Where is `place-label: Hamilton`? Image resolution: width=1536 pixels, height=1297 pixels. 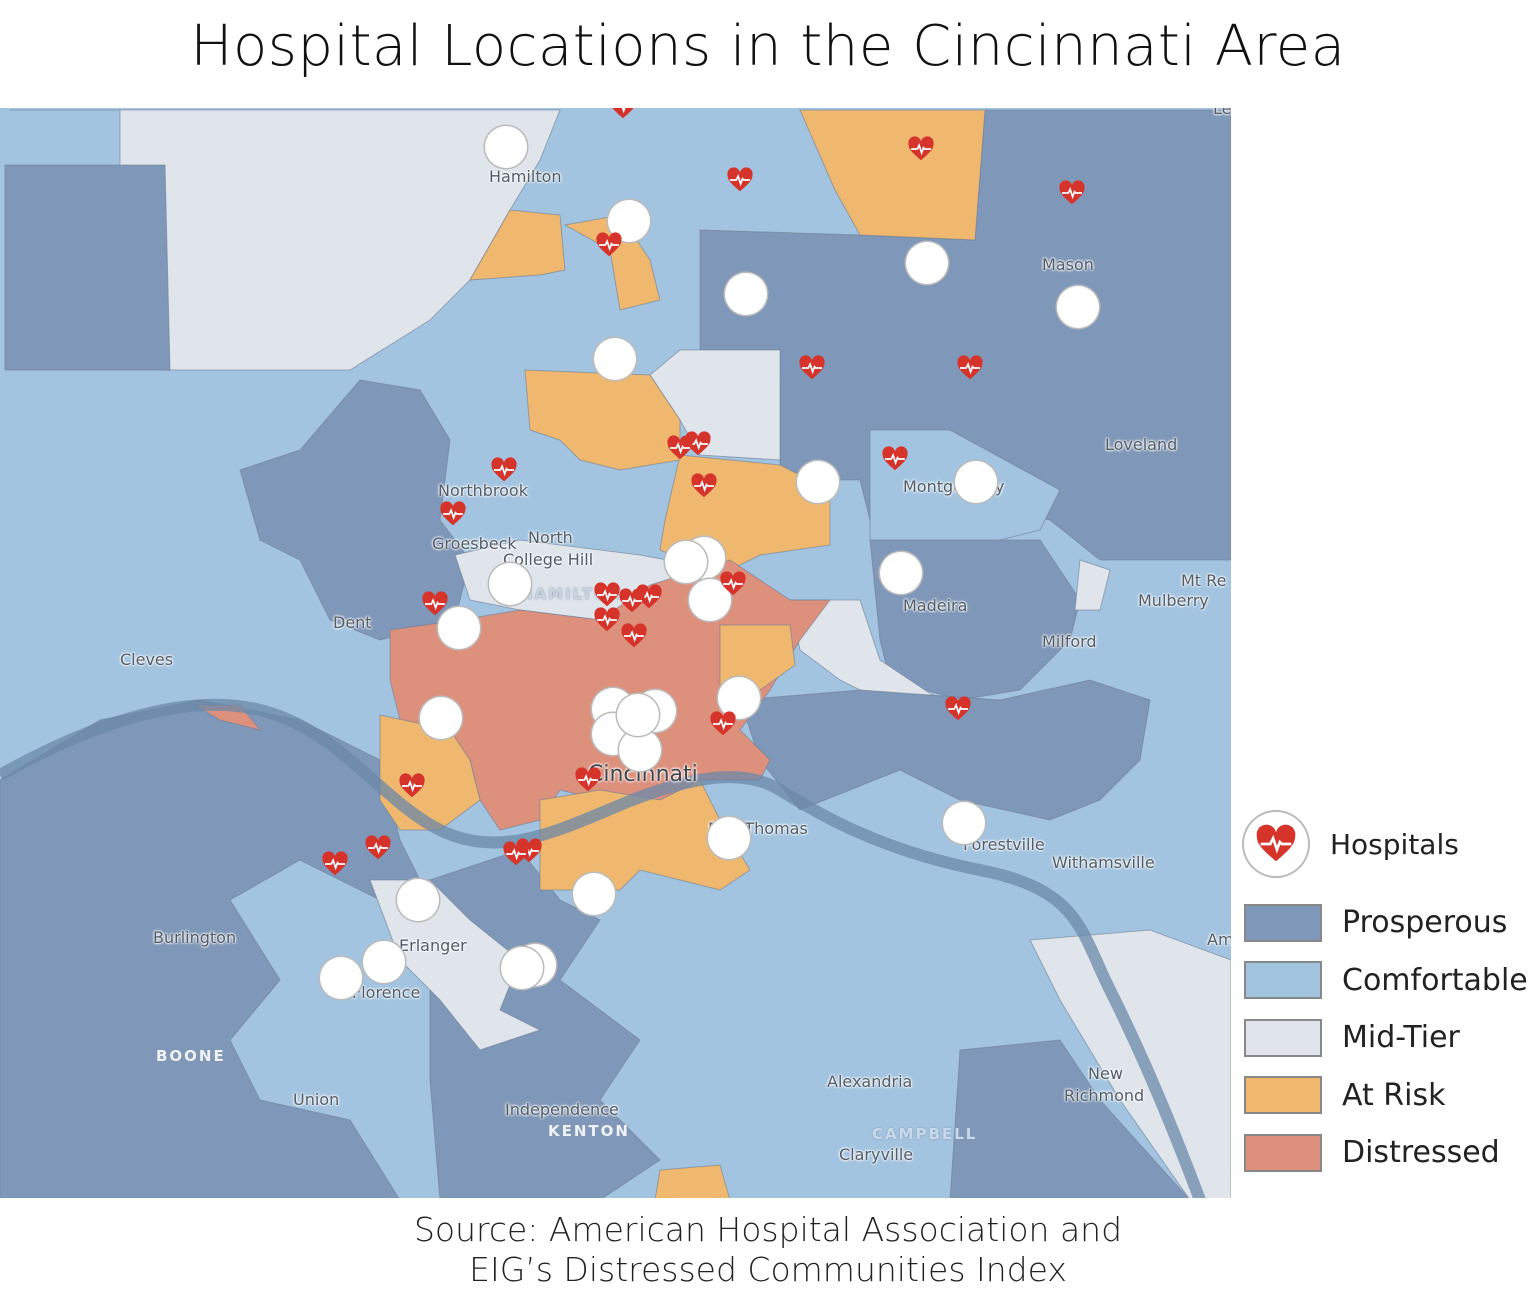
place-label: Hamilton is located at coordinates (525, 176).